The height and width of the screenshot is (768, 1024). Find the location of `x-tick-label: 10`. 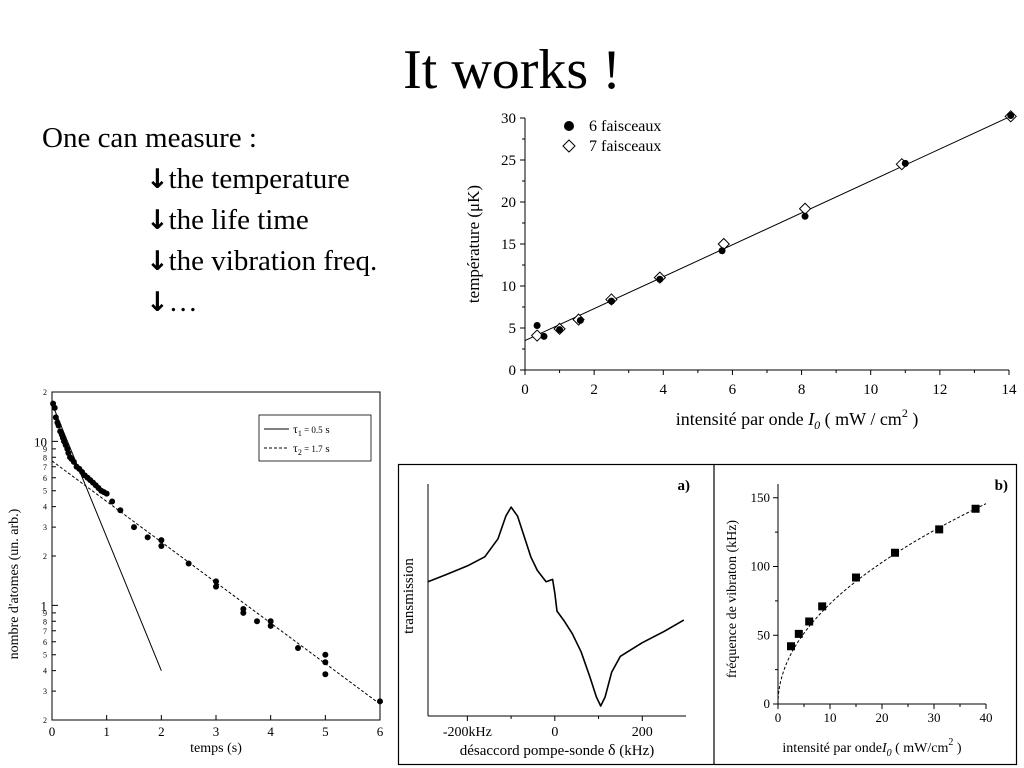

x-tick-label: 10 is located at coordinates (830, 717).